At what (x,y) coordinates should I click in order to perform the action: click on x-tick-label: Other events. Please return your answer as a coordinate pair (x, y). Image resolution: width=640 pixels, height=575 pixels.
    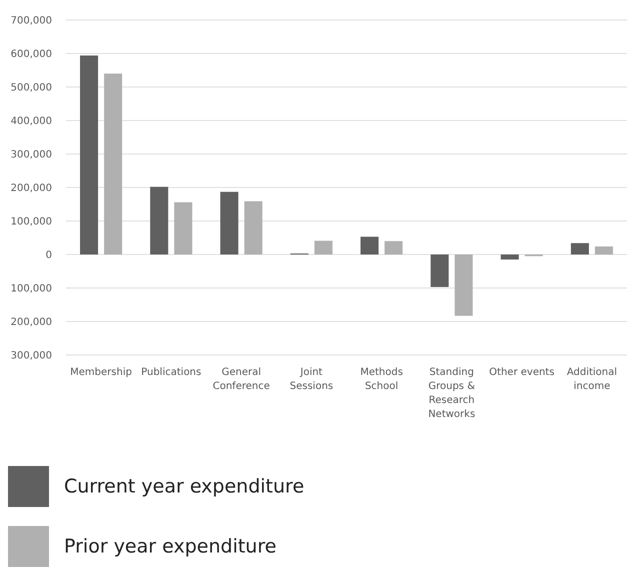
    Looking at the image, I should click on (521, 372).